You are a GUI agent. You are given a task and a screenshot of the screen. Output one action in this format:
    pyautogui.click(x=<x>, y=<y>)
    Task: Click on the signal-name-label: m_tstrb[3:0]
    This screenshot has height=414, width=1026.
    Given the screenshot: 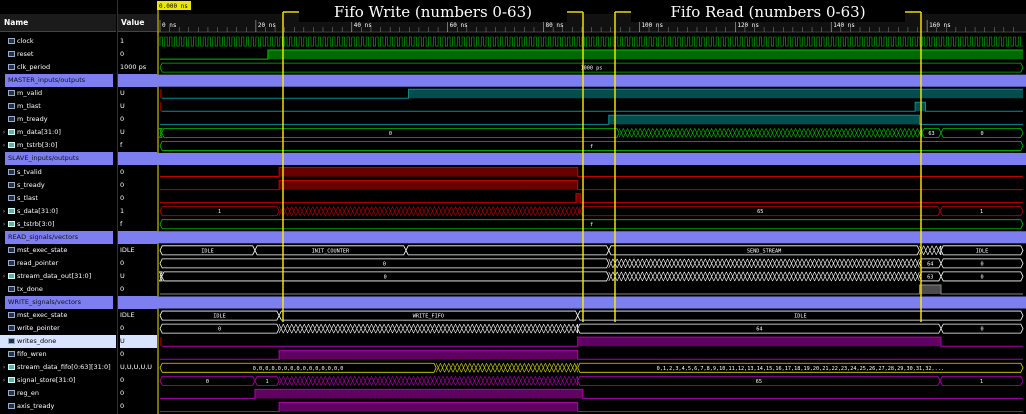 What is the action you would take?
    pyautogui.click(x=37, y=145)
    